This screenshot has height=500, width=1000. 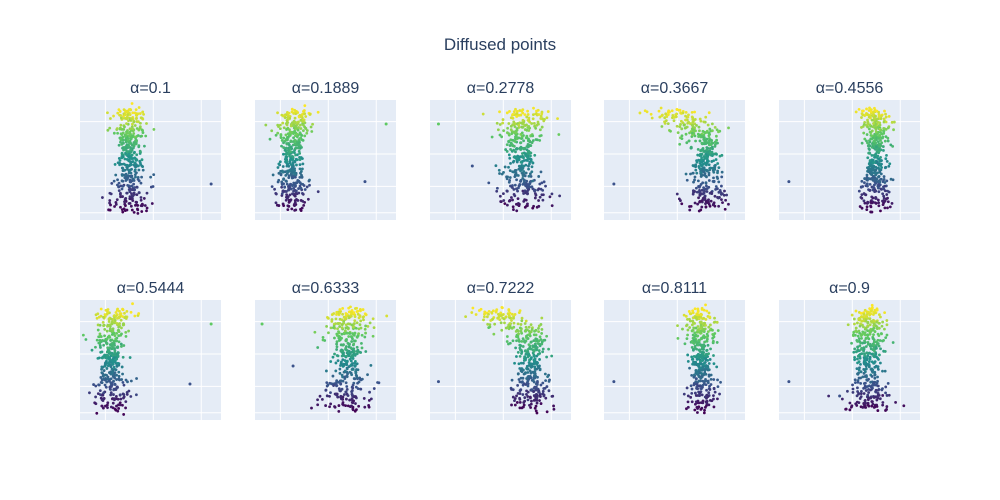 What do you see at coordinates (840, 396) in the screenshot?
I see `outlier-point` at bounding box center [840, 396].